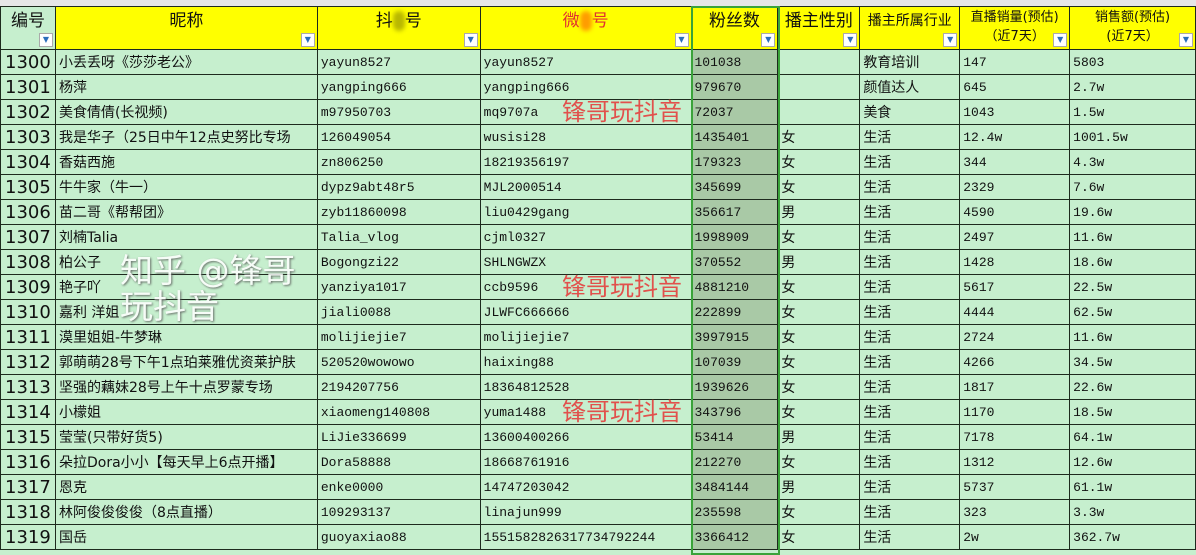  What do you see at coordinates (398, 412) in the screenshot?
I see `cell-douyin-id: xiaomeng140808` at bounding box center [398, 412].